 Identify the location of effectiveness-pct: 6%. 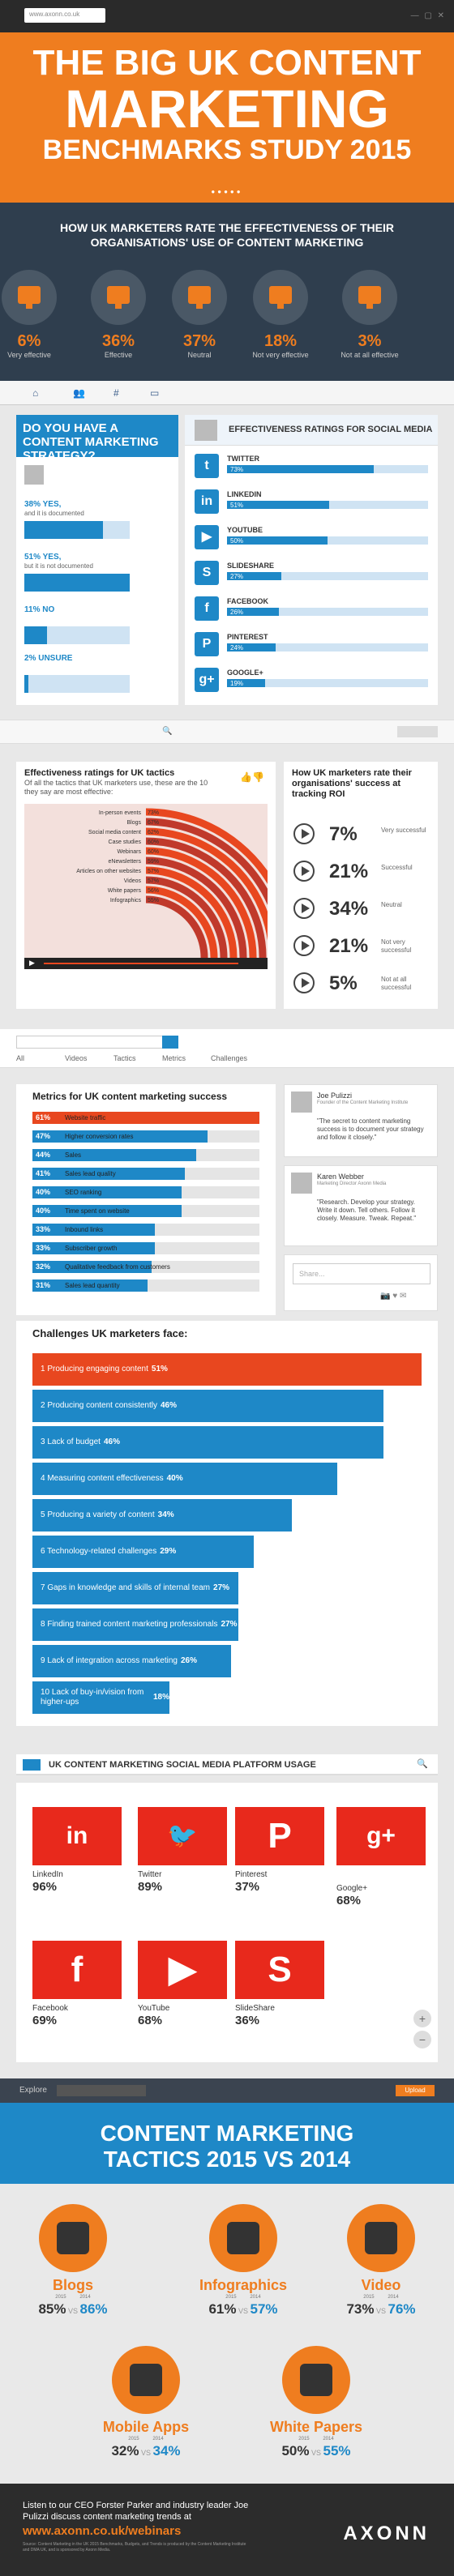
(29, 341).